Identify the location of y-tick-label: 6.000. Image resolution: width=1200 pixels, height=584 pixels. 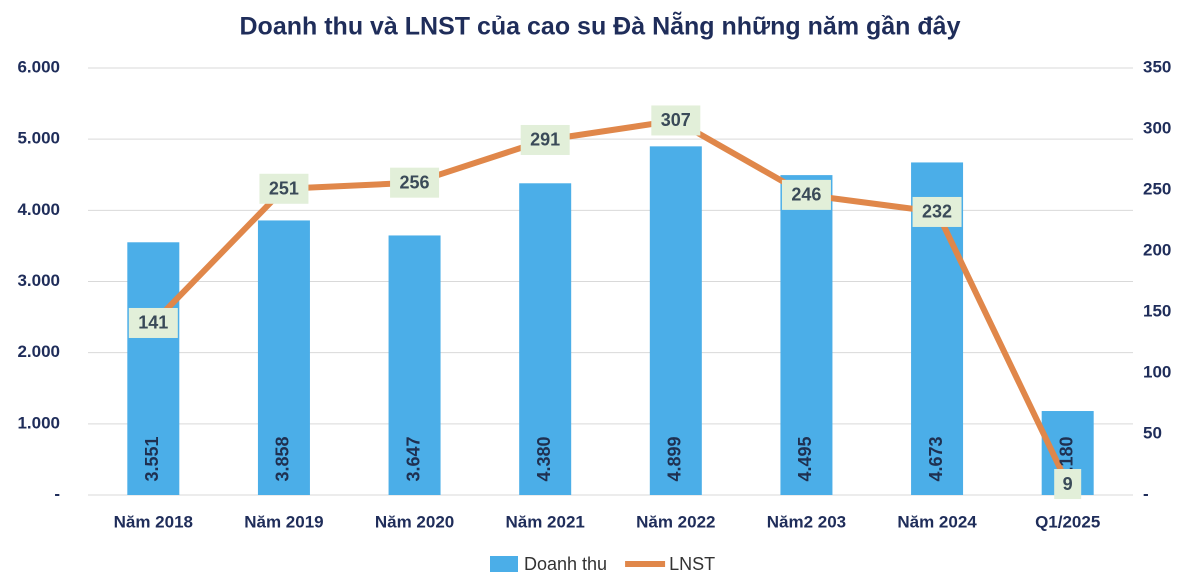
(38, 66).